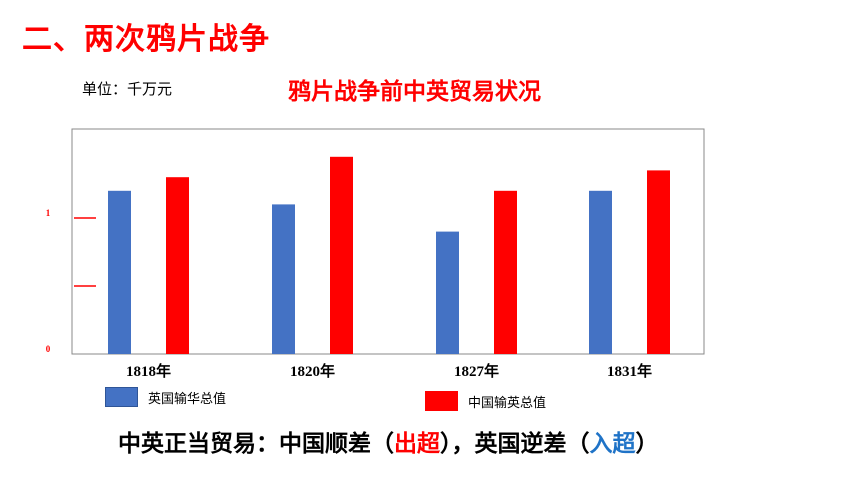 The image size is (860, 484). What do you see at coordinates (121, 397) in the screenshot?
I see `legend-swatch-britain` at bounding box center [121, 397].